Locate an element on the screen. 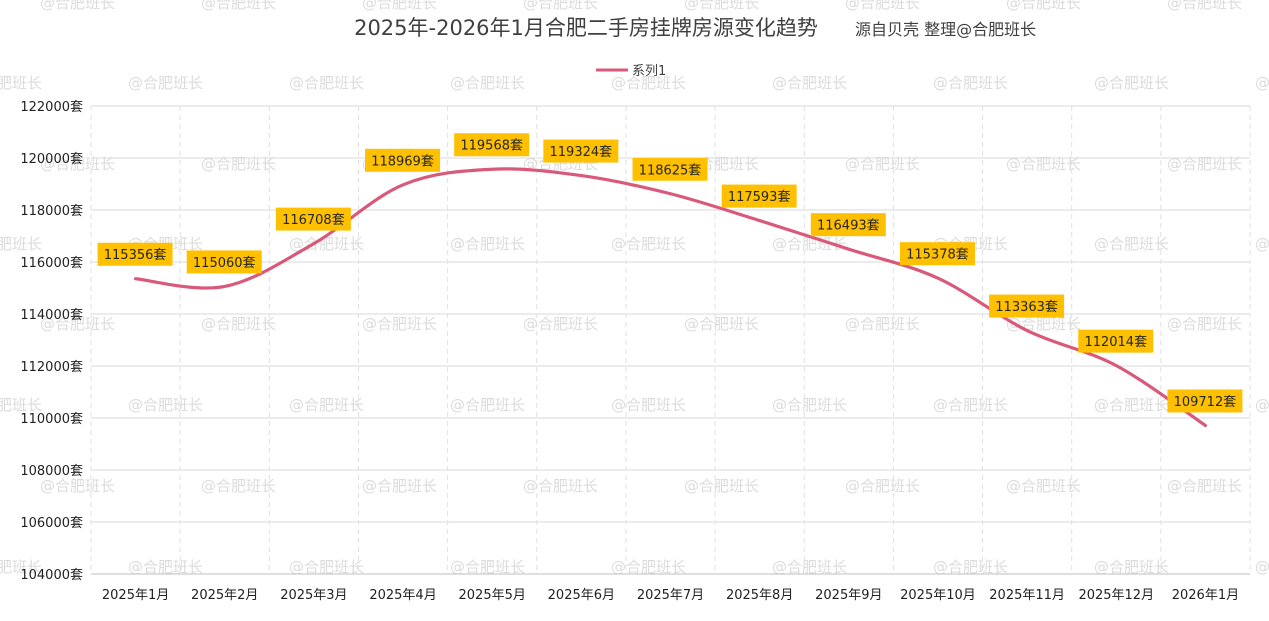  data-label-text: 118969套 is located at coordinates (402, 161).